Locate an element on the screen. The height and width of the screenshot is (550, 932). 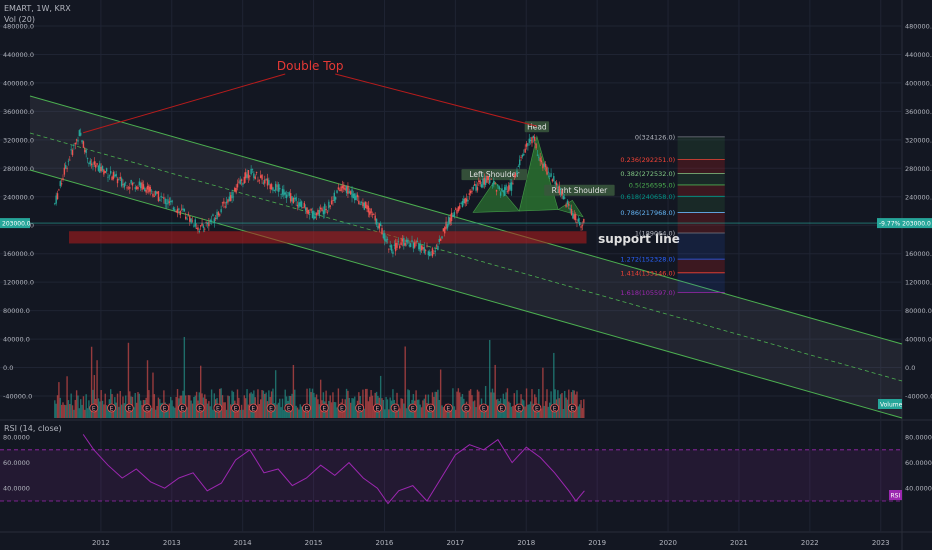
double-top-line-left is located at coordinates (184, 103).